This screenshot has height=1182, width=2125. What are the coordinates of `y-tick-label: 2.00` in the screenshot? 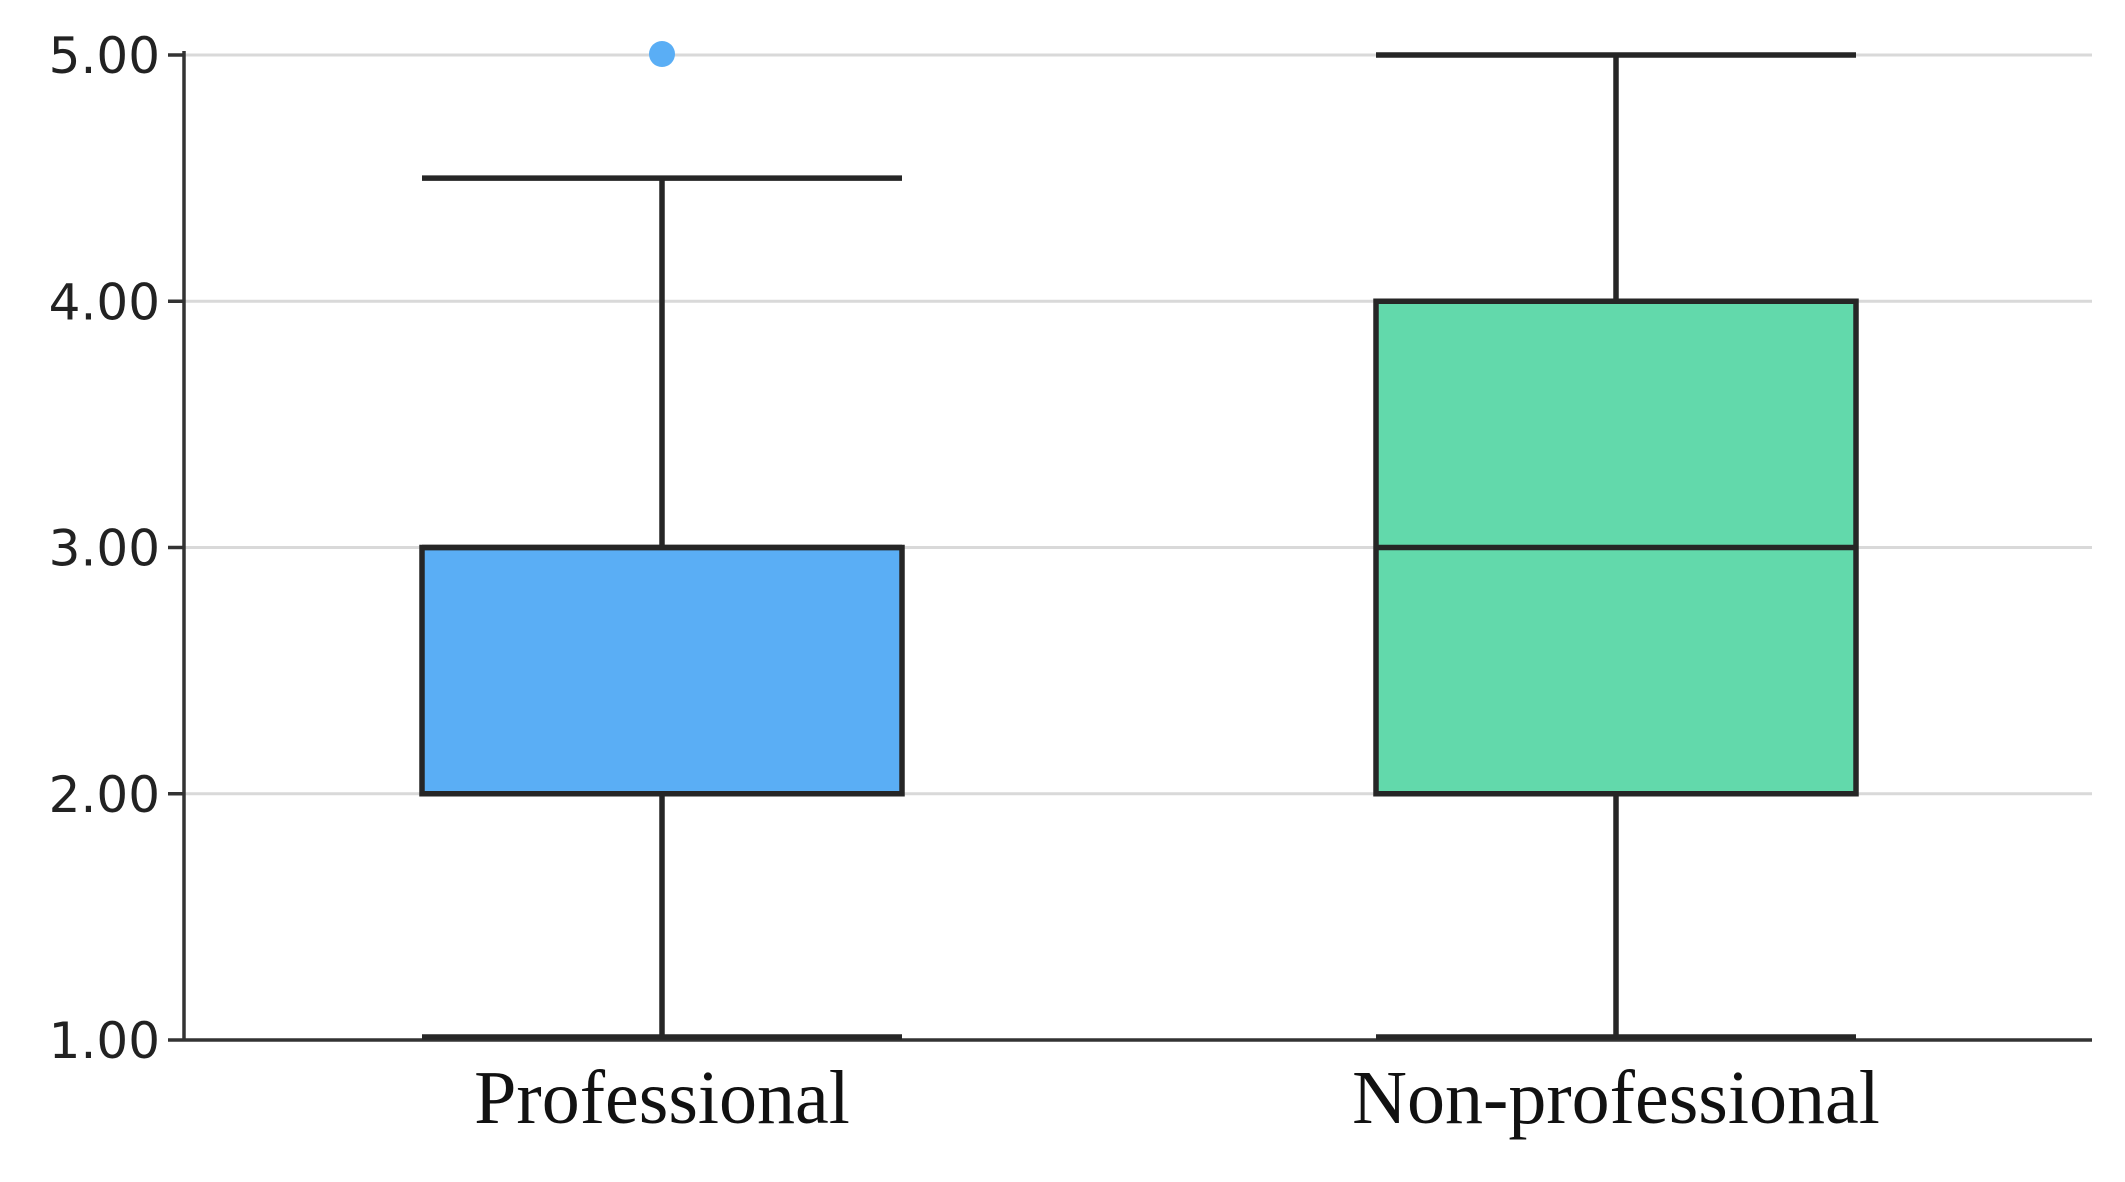 It's located at (104, 795).